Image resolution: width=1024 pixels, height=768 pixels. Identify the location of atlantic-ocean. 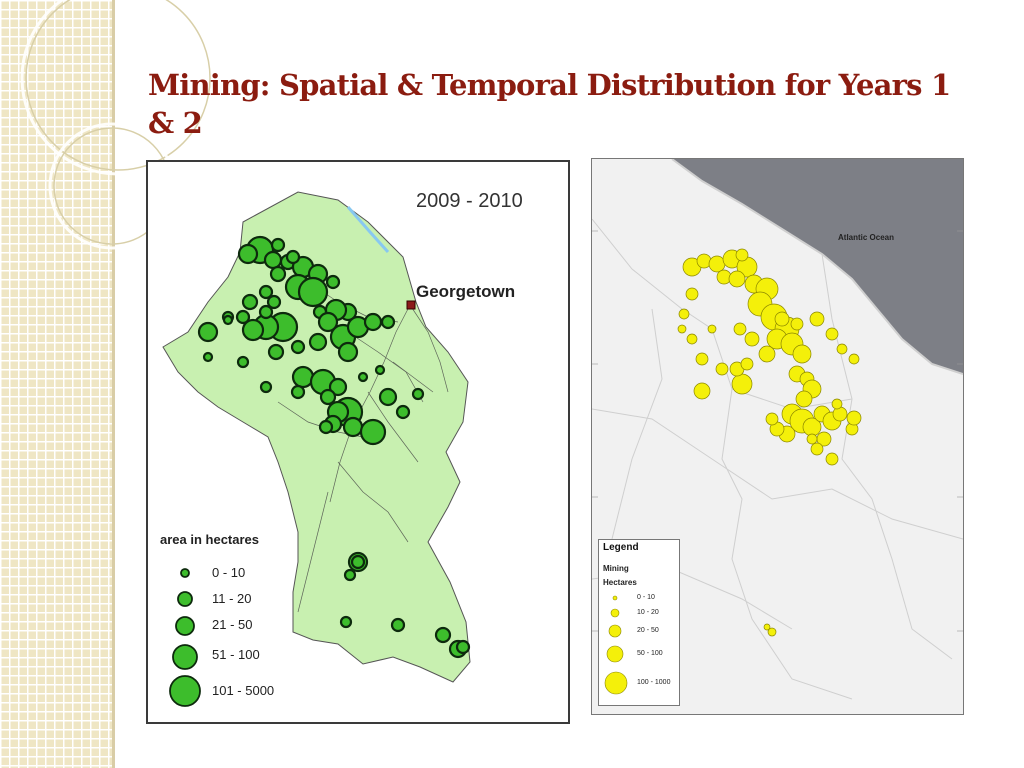
(817, 266).